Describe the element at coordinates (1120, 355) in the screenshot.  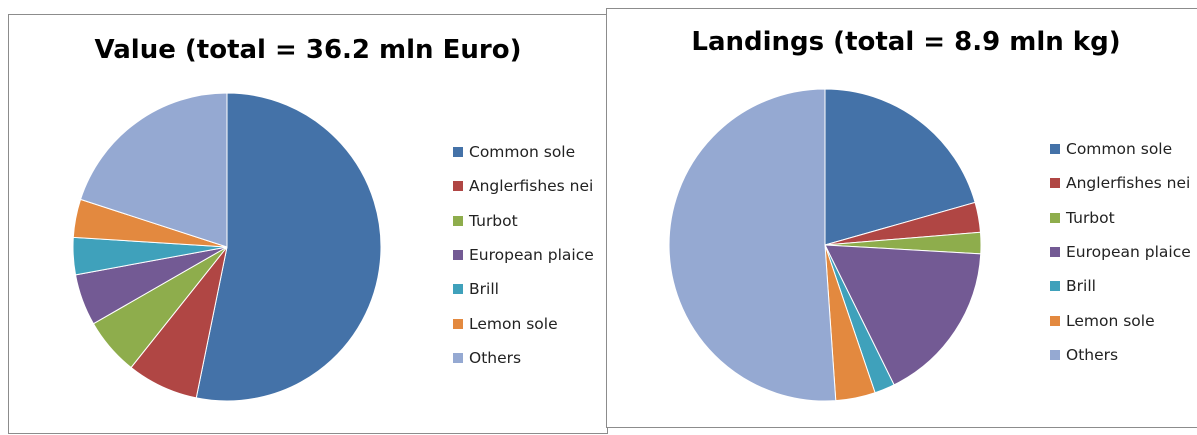
I see `landings-legend-item-others: Others` at that location.